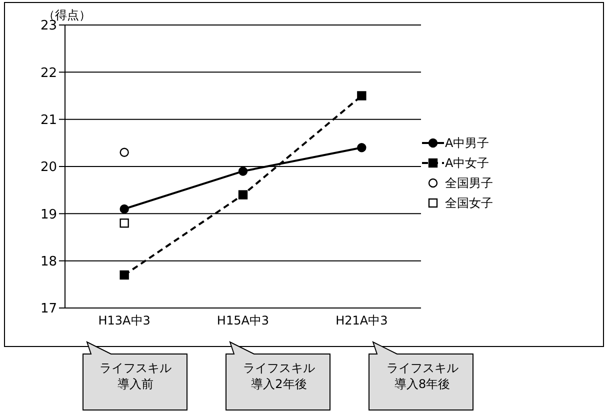  Describe the element at coordinates (467, 163) in the screenshot. I see `legend-label: A中女子` at that location.